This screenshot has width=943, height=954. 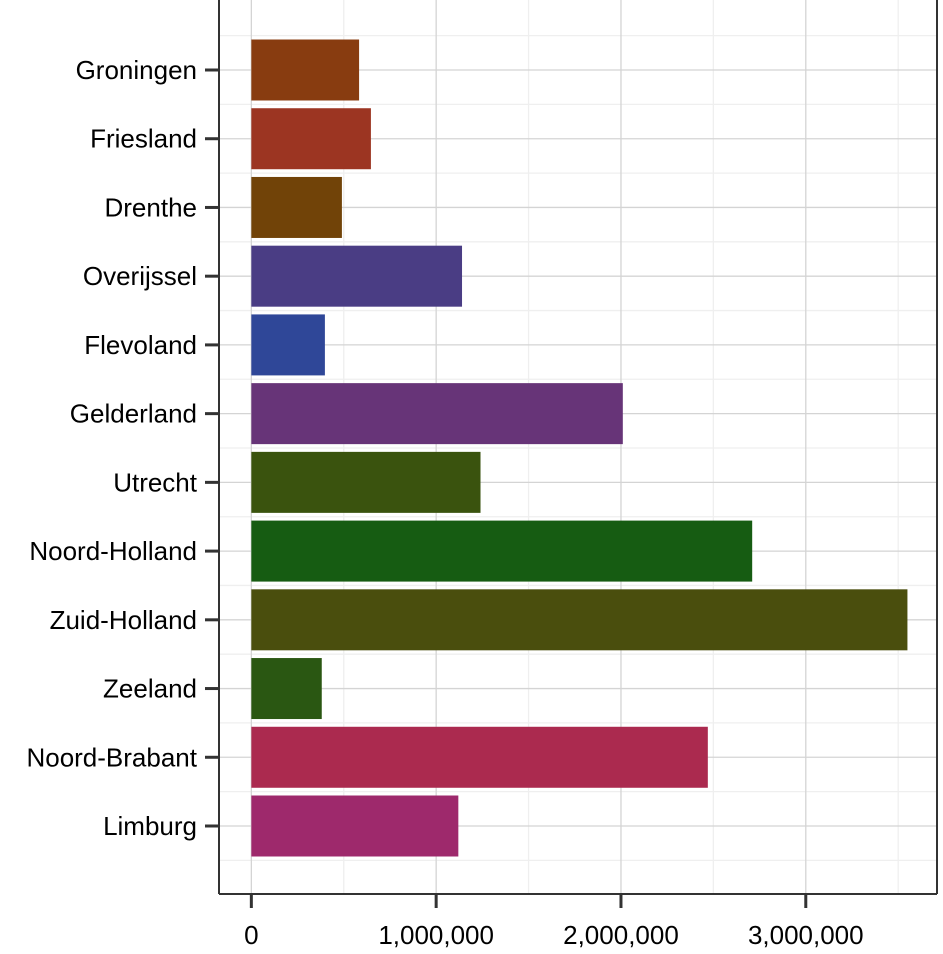 What do you see at coordinates (288, 345) in the screenshot?
I see `bar-flevoland` at bounding box center [288, 345].